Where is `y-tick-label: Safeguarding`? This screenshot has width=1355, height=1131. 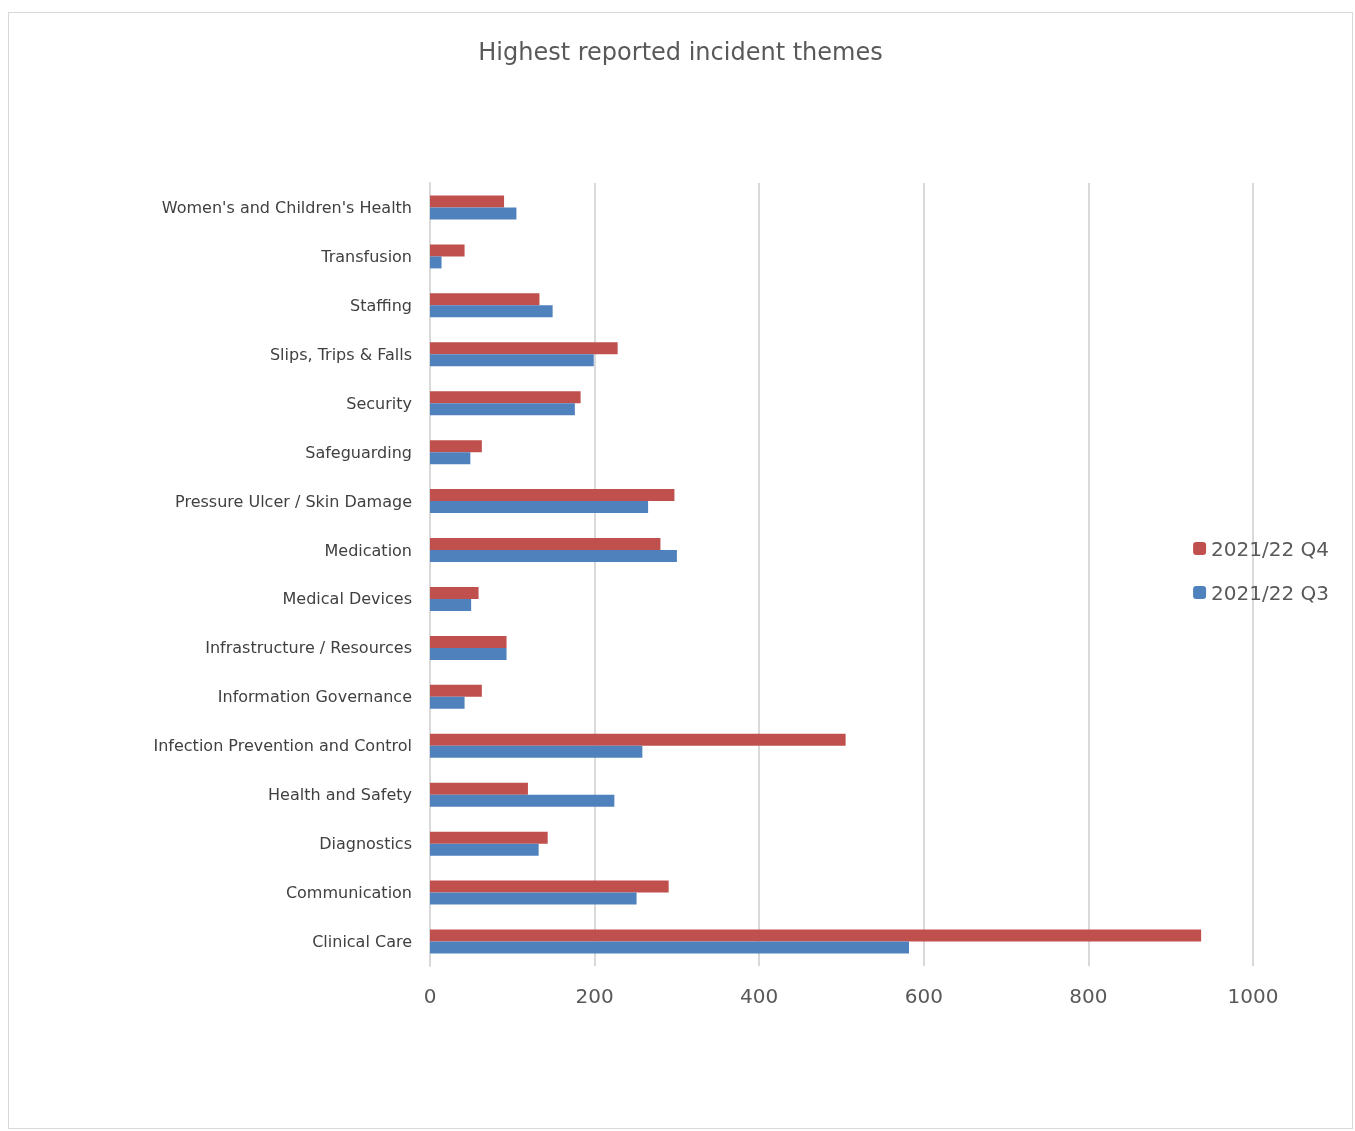 y-tick-label: Safeguarding is located at coordinates (358, 452).